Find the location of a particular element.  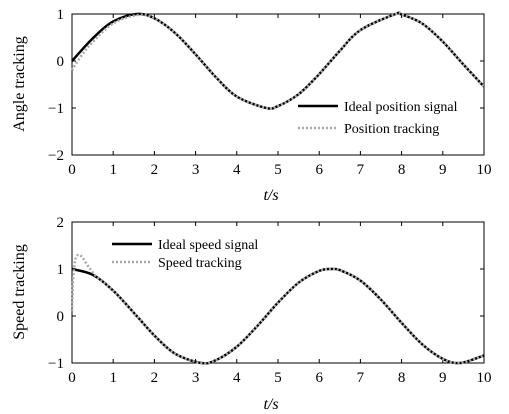

y-axis-label: Angle tracking is located at coordinates (19, 84).